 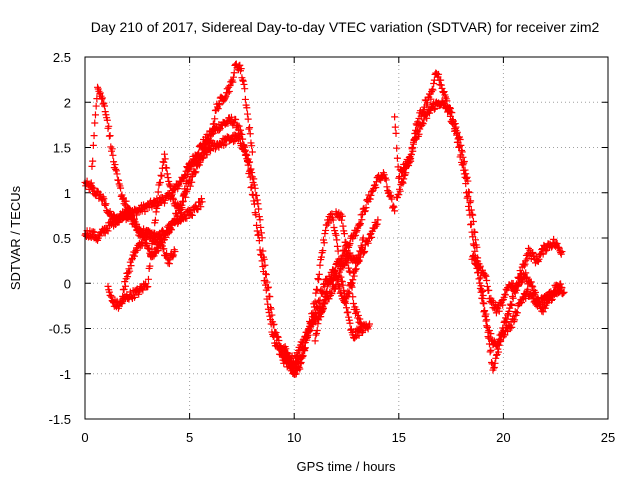 I want to click on y-tick-label: 0, so click(x=67, y=283).